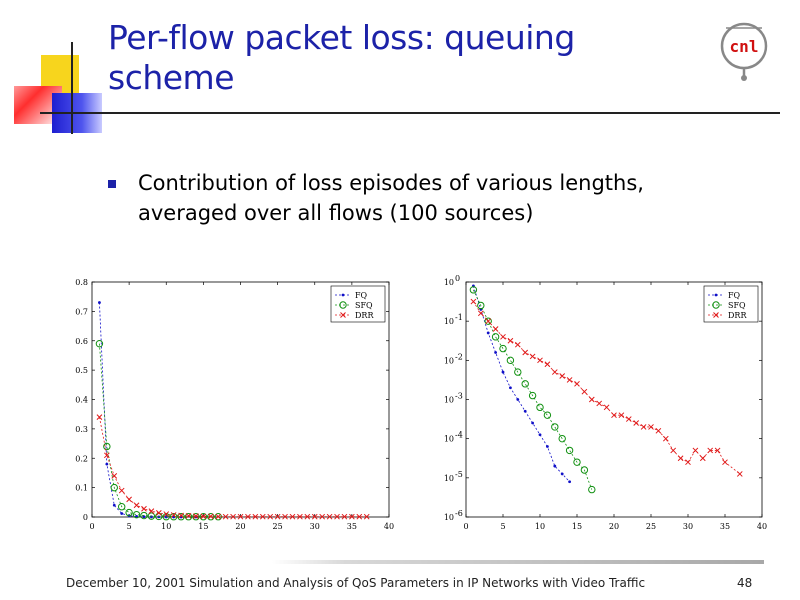 This screenshot has height=600, width=800. I want to click on y-tick-exponent: -5, so click(459, 474).